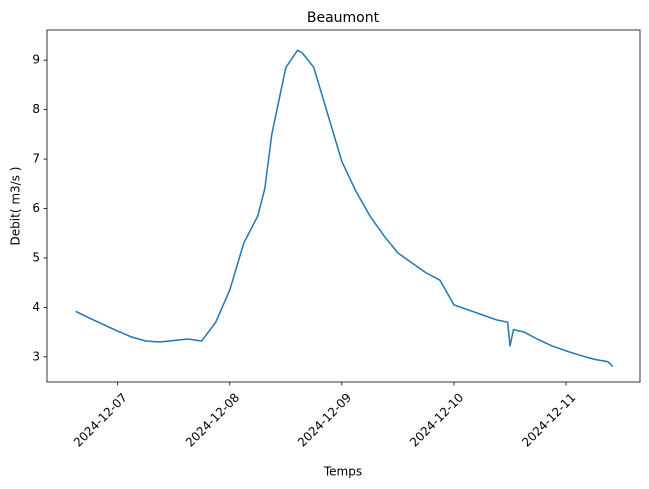  What do you see at coordinates (436, 419) in the screenshot?
I see `x-tick-label: 2024-12-10` at bounding box center [436, 419].